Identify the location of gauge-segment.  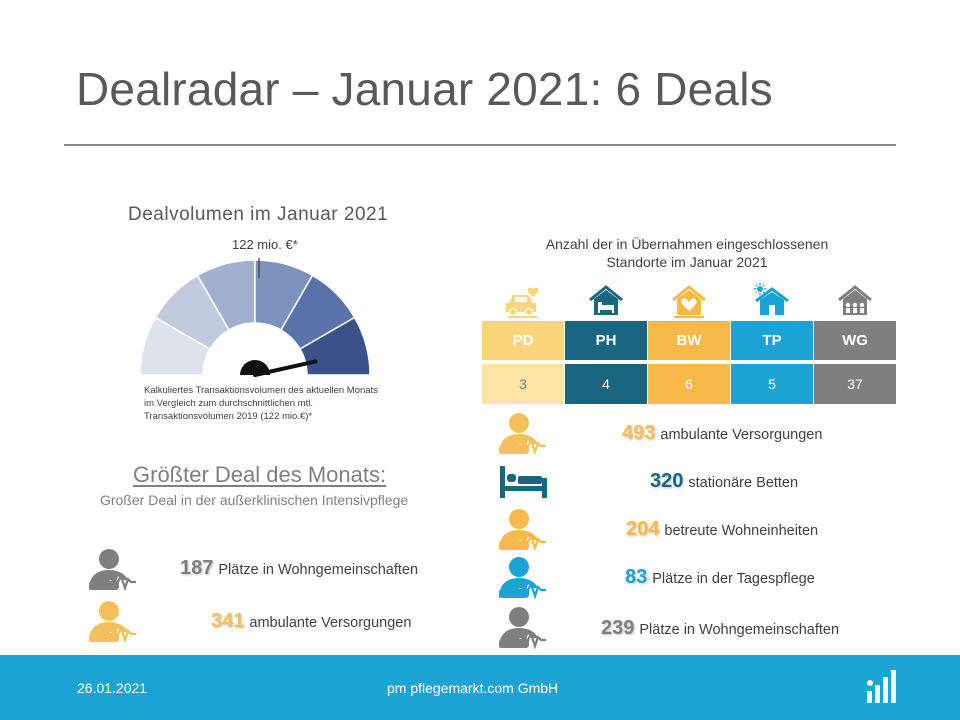
(335, 346).